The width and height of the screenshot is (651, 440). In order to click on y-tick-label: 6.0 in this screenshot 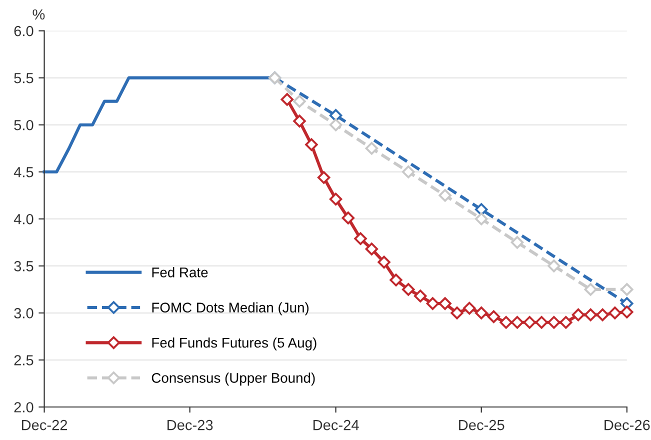, I will do `click(24, 31)`.